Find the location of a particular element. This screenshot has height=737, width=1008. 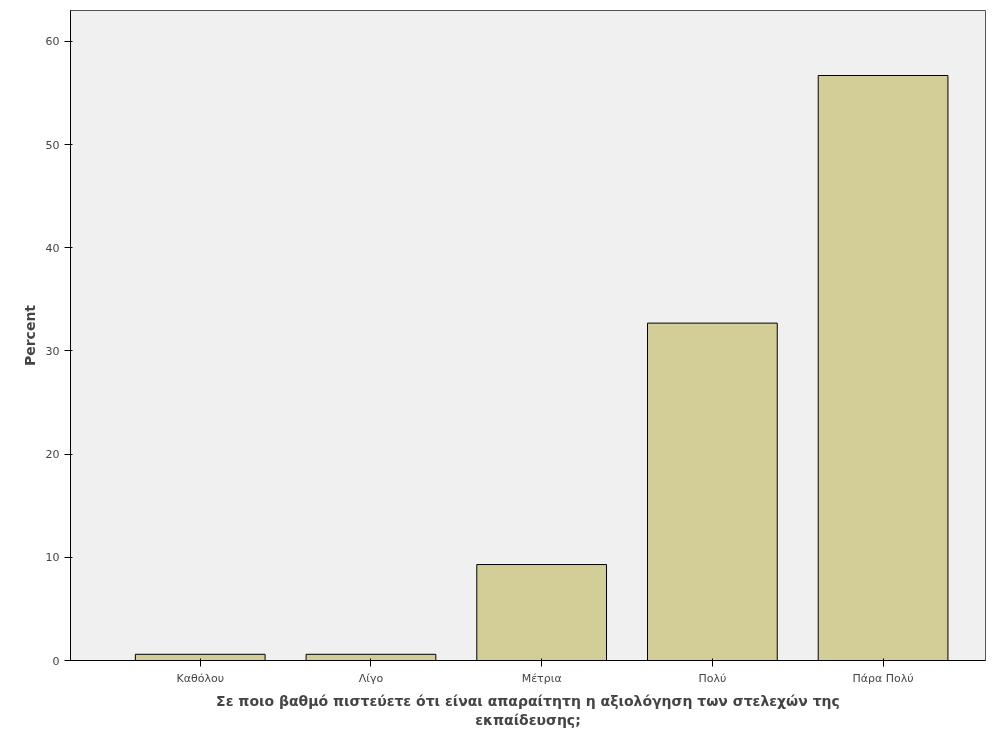

y-tick-label: 40 is located at coordinates (52, 248).